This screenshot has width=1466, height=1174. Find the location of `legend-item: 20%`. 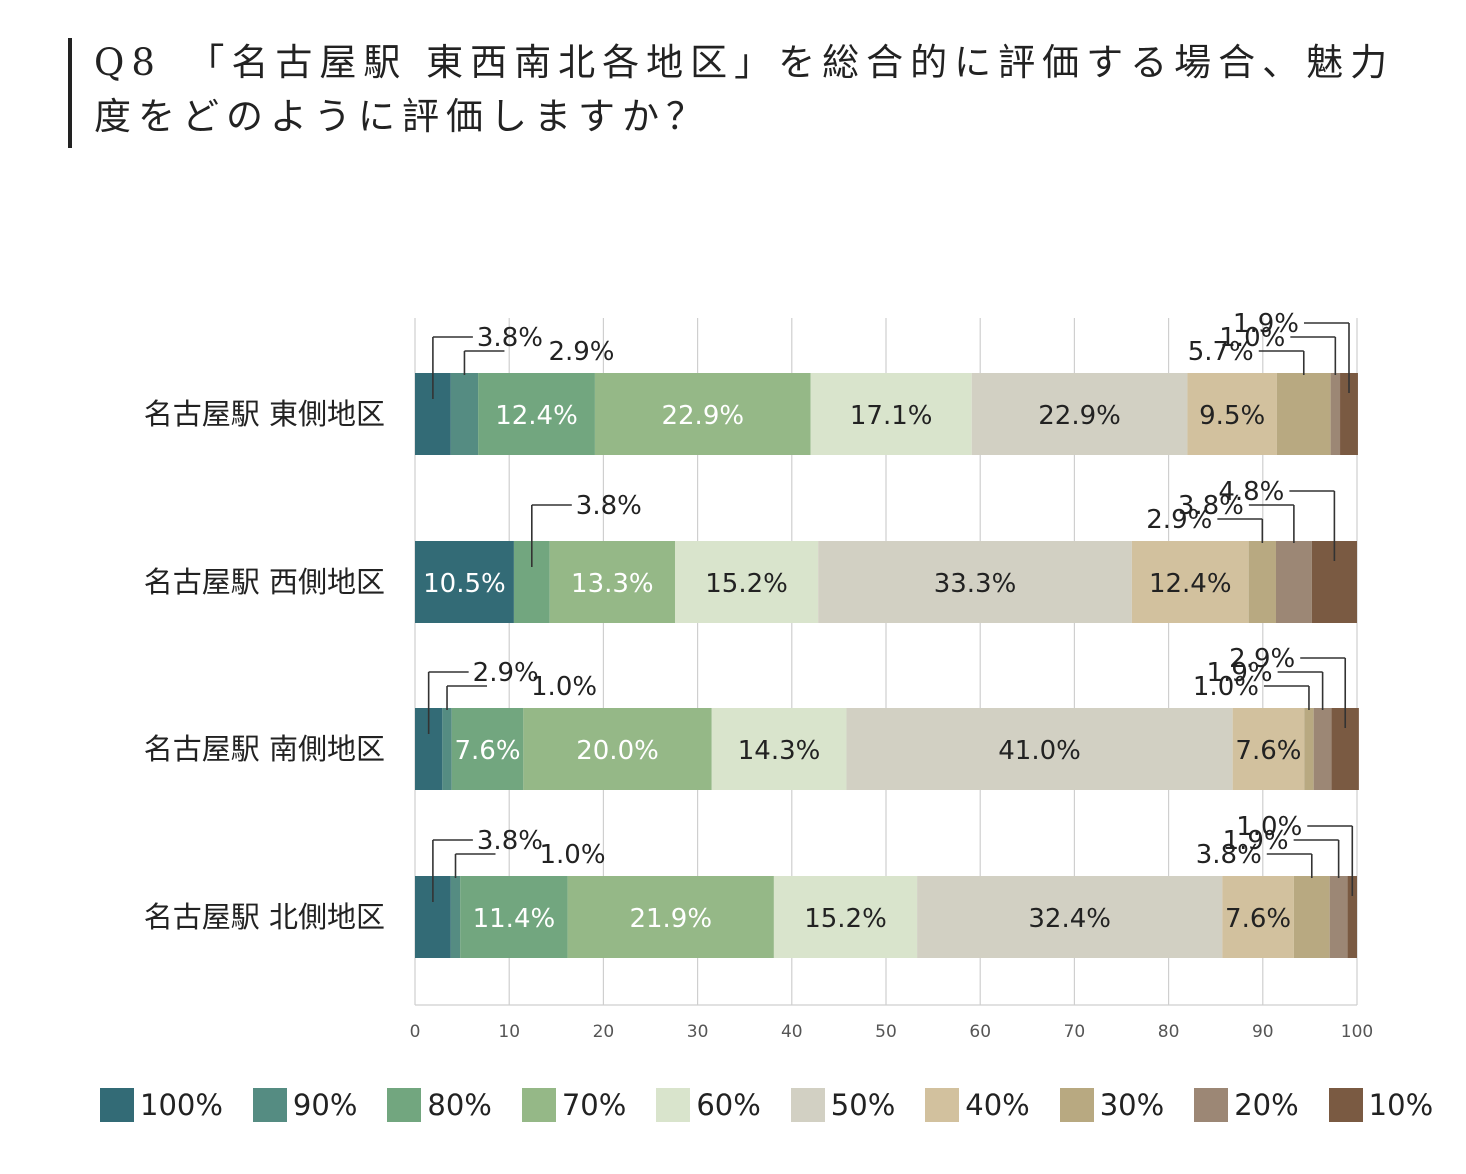

legend-item: 20% is located at coordinates (1246, 1105).